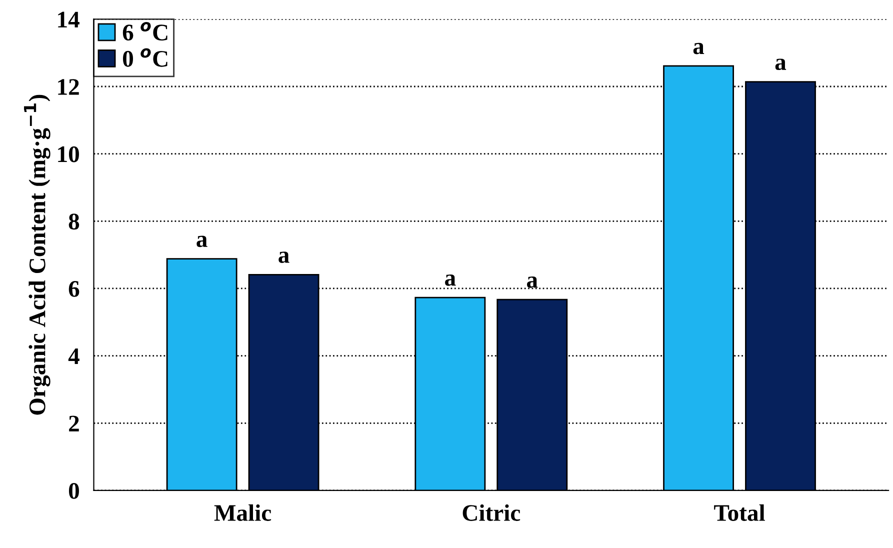  I want to click on legend-label: 6 $^{o}$C, so click(145, 31).